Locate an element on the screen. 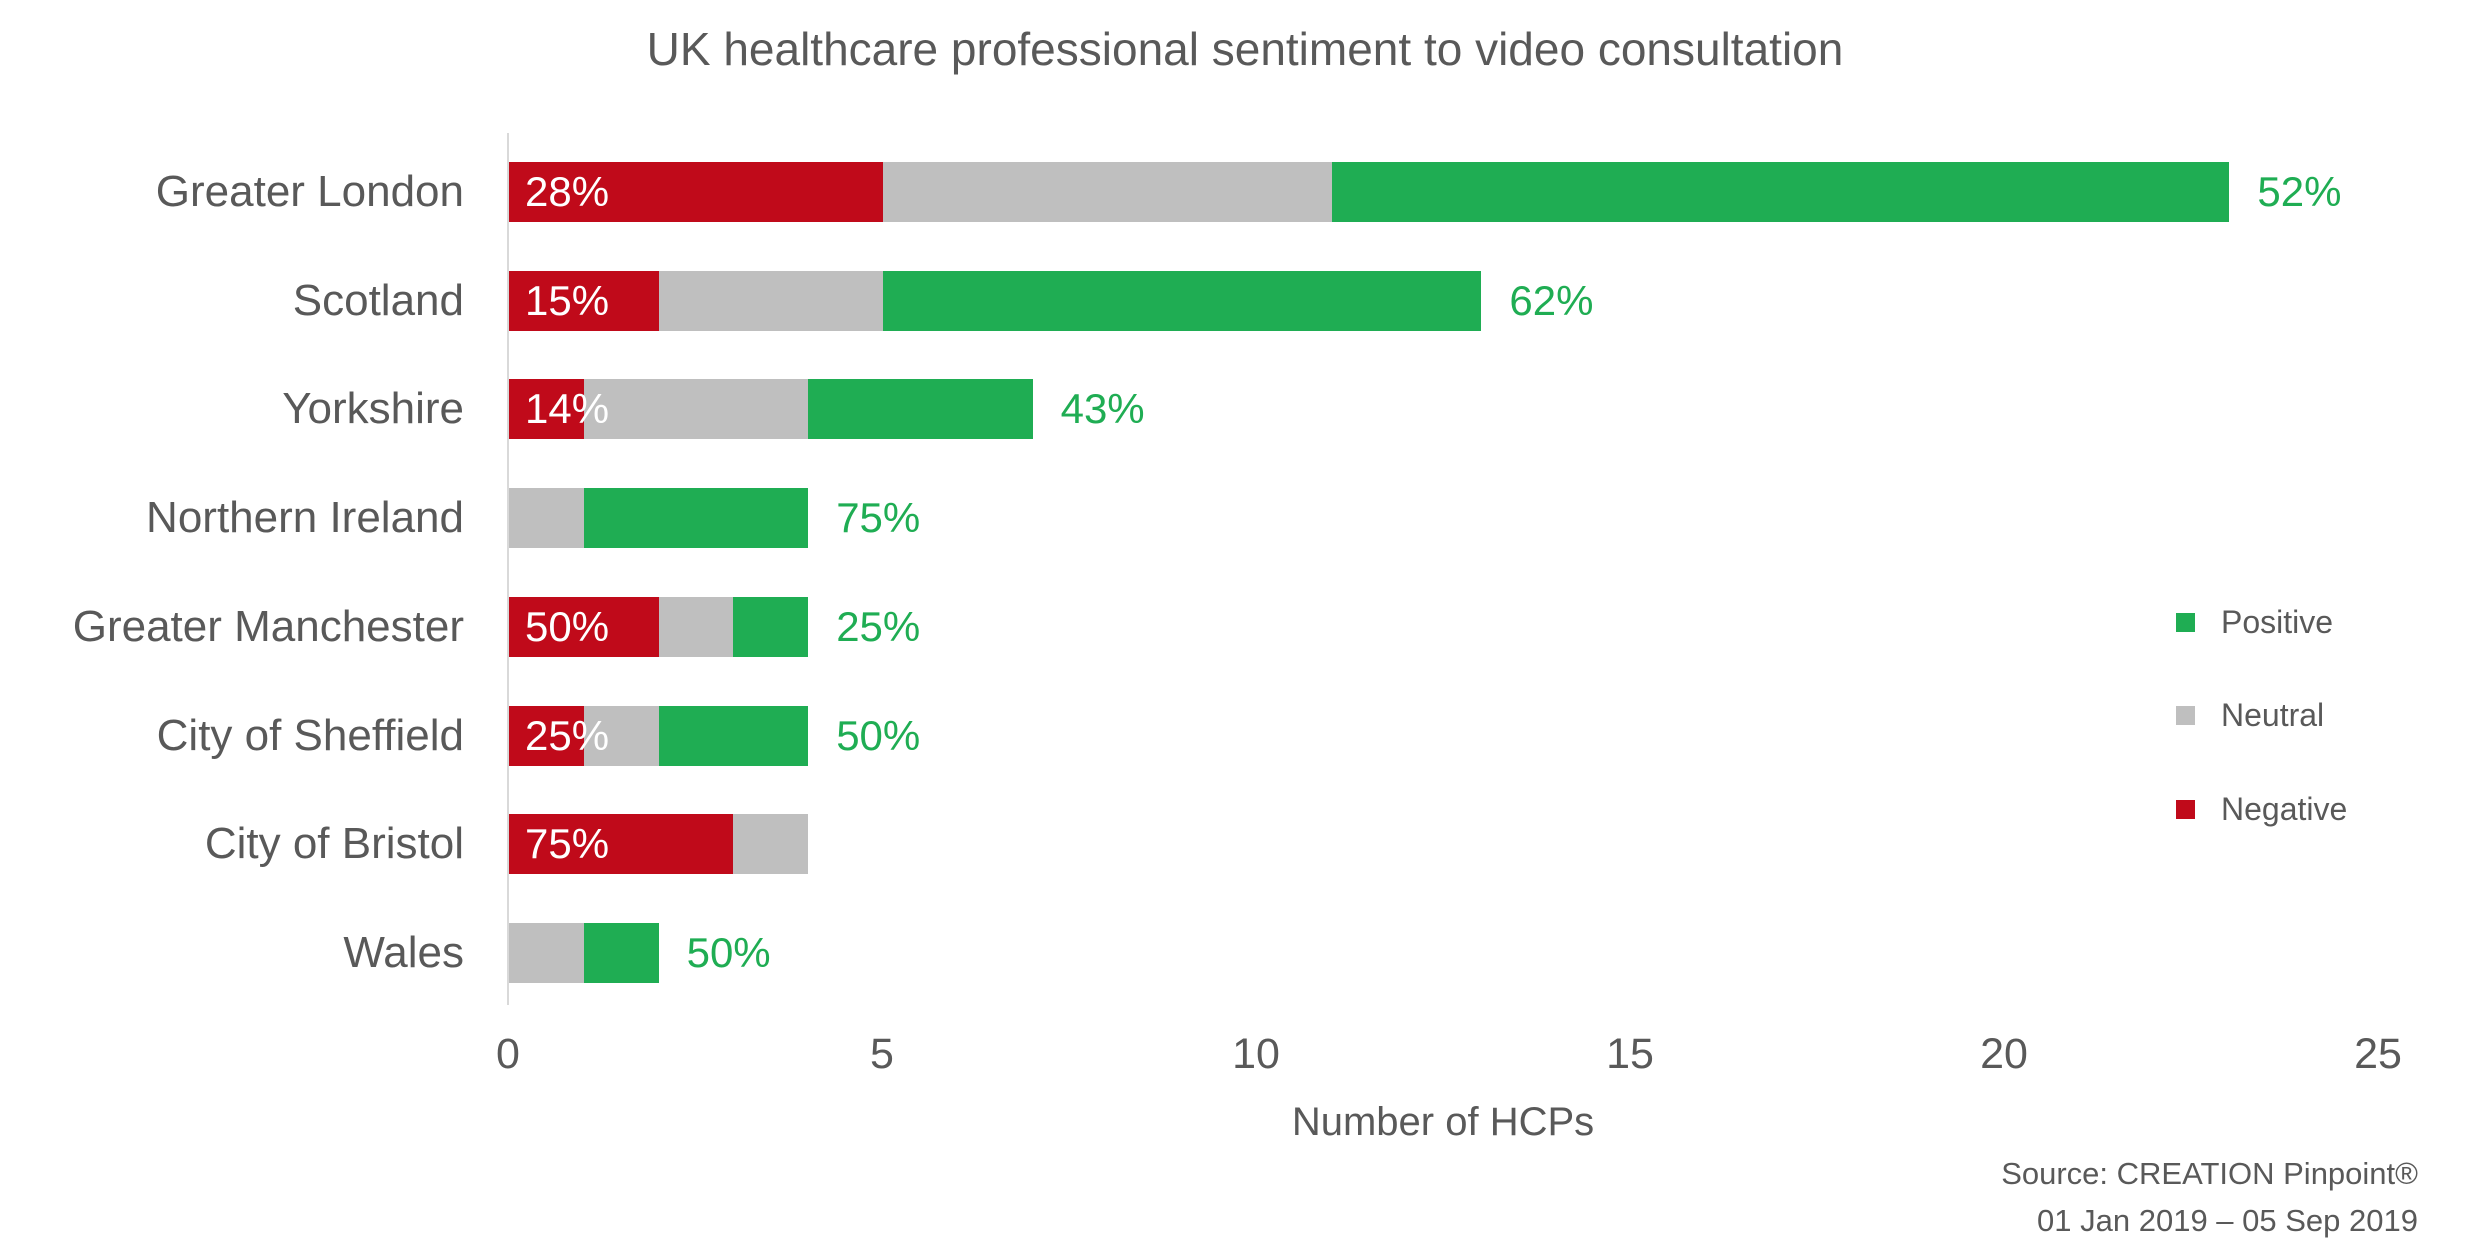 This screenshot has width=2490, height=1258. x-tick-label: 25 is located at coordinates (2378, 1054).